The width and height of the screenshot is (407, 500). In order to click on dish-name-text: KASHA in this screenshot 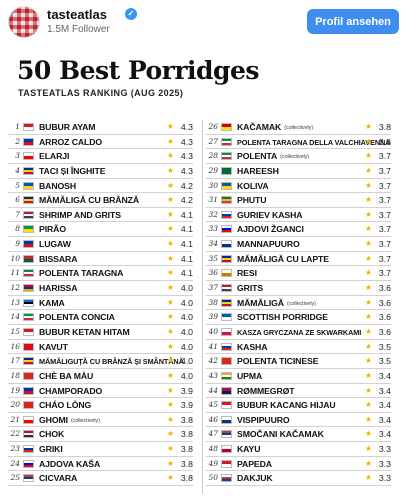, I will do `click(252, 346)`.